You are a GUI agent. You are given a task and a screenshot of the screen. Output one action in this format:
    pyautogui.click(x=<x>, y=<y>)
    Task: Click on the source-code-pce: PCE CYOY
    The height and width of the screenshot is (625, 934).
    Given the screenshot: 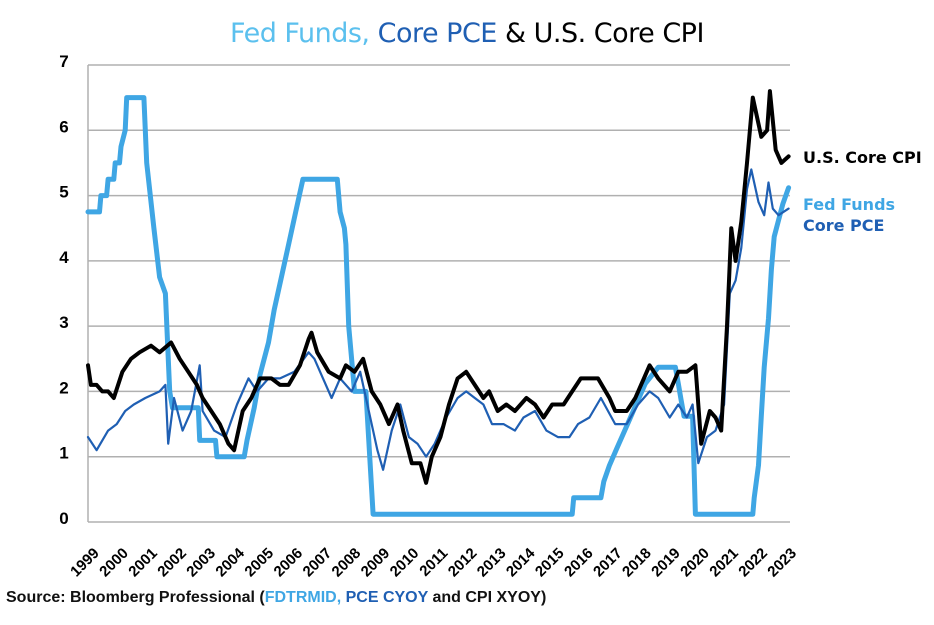 What is the action you would take?
    pyautogui.click(x=387, y=597)
    